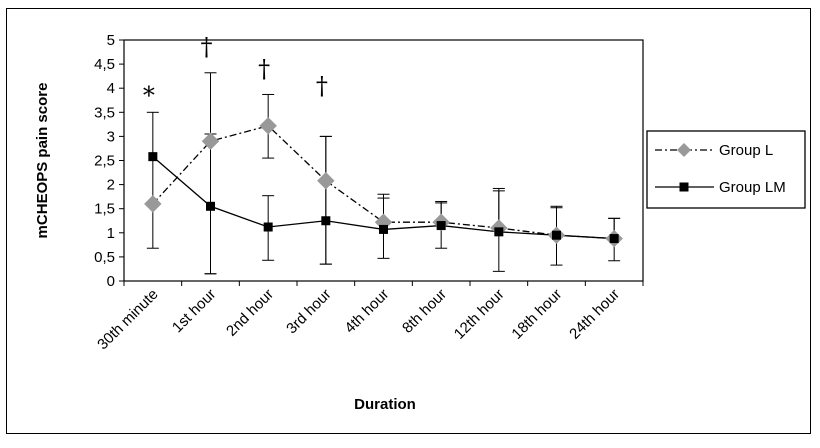 The height and width of the screenshot is (448, 820). Describe the element at coordinates (746, 150) in the screenshot. I see `legend-label-group-l: Group L` at that location.